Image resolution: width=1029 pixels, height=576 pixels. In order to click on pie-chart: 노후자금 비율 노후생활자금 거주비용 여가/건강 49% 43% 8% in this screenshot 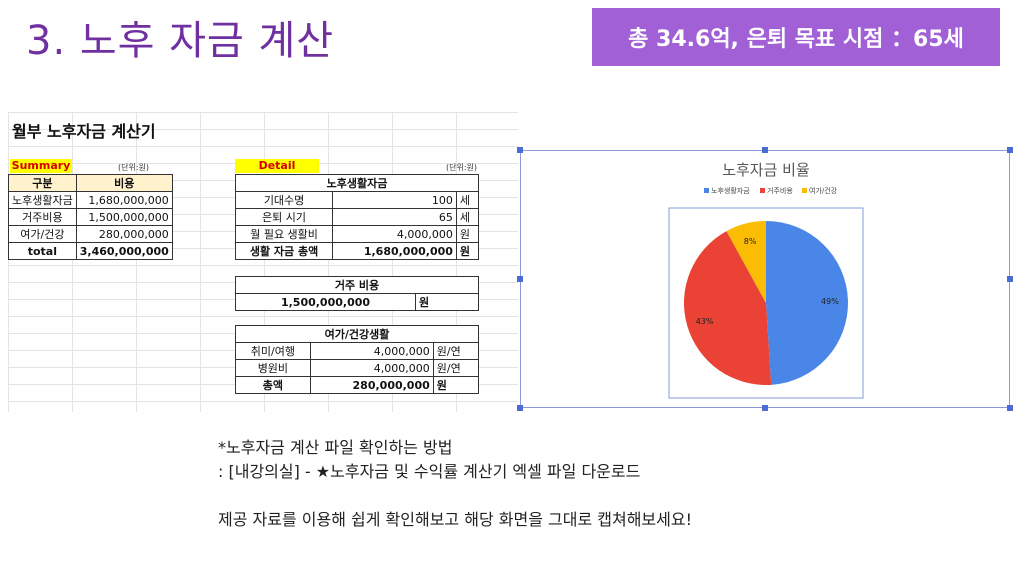, I will do `click(766, 280)`.